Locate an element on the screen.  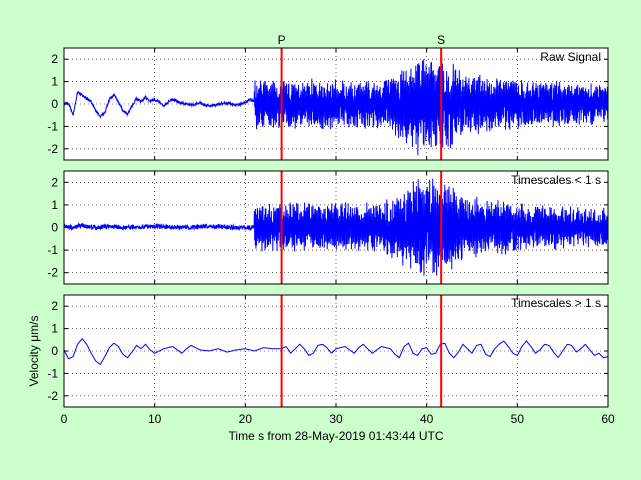
x-tick-label: 20 is located at coordinates (246, 419).